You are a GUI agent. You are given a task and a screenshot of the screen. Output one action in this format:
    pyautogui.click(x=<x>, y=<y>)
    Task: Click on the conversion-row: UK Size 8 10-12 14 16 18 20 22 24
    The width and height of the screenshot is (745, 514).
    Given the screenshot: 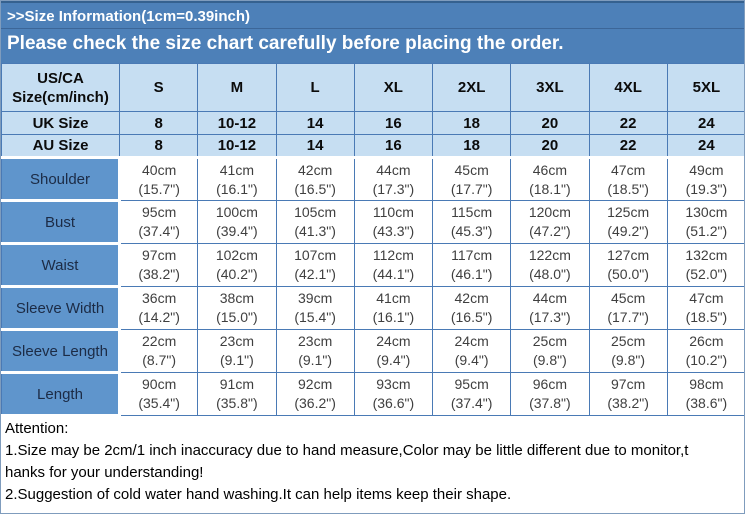 What is the action you would take?
    pyautogui.click(x=372, y=123)
    